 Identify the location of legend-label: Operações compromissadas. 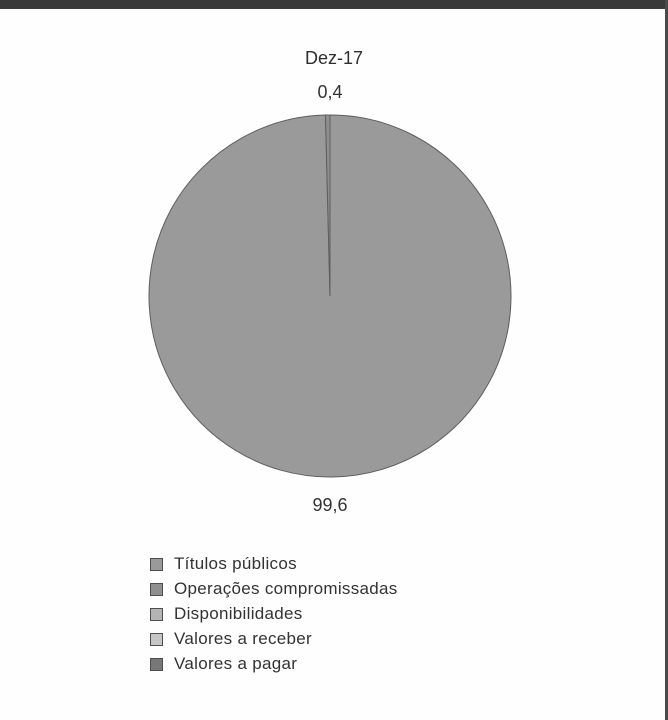
(286, 588).